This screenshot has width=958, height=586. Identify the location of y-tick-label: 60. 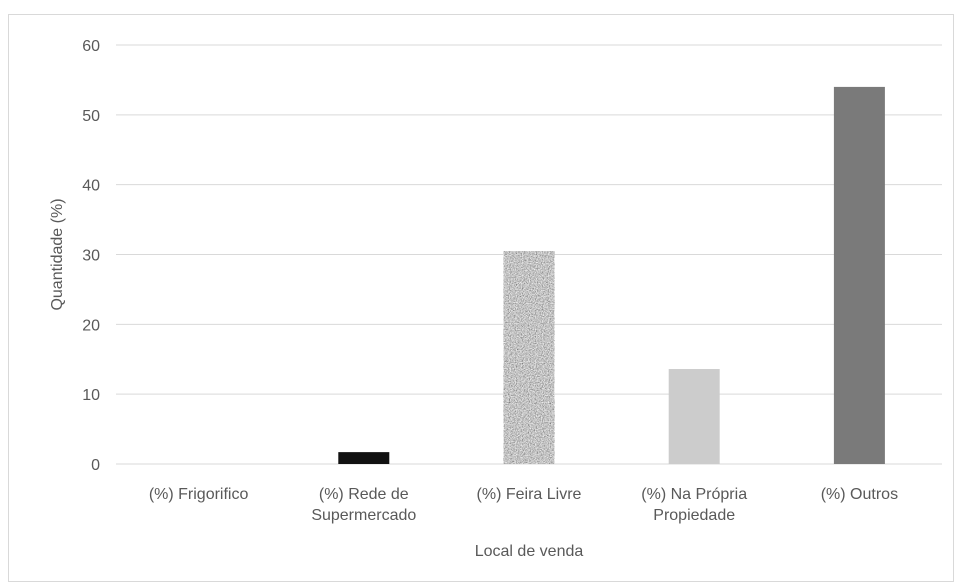
(91, 46).